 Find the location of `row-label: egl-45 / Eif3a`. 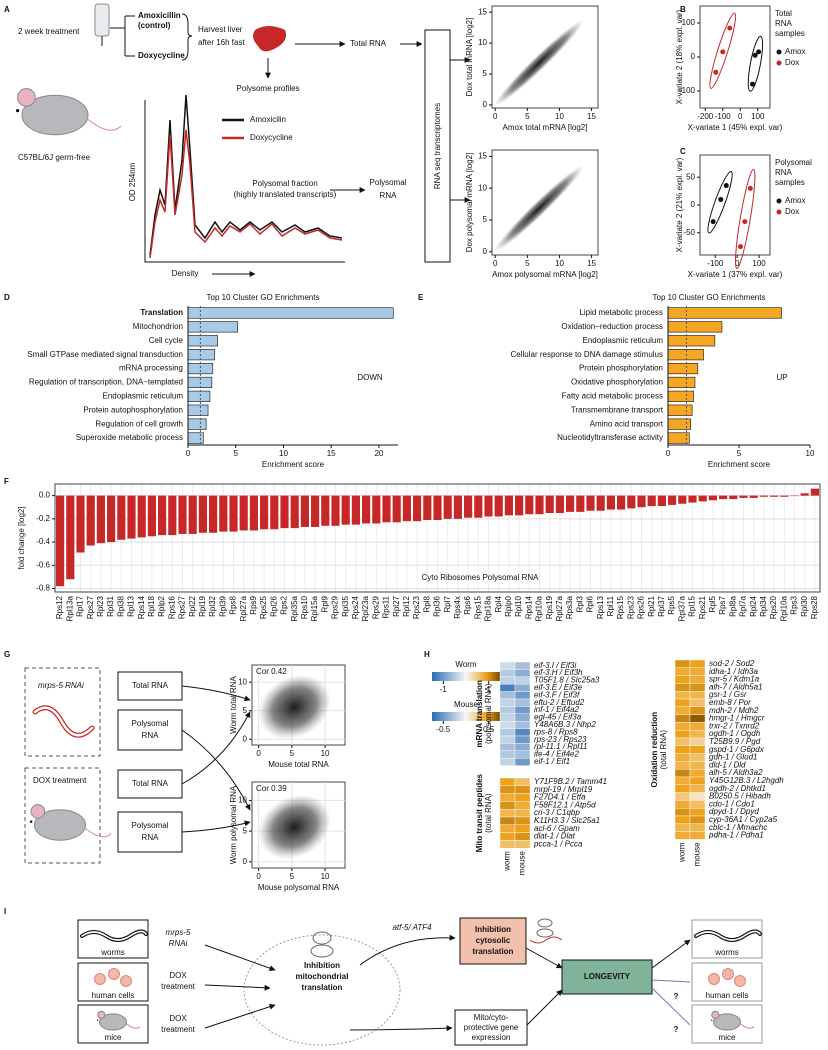

row-label: egl-45 / Eif3a is located at coordinates (558, 717).